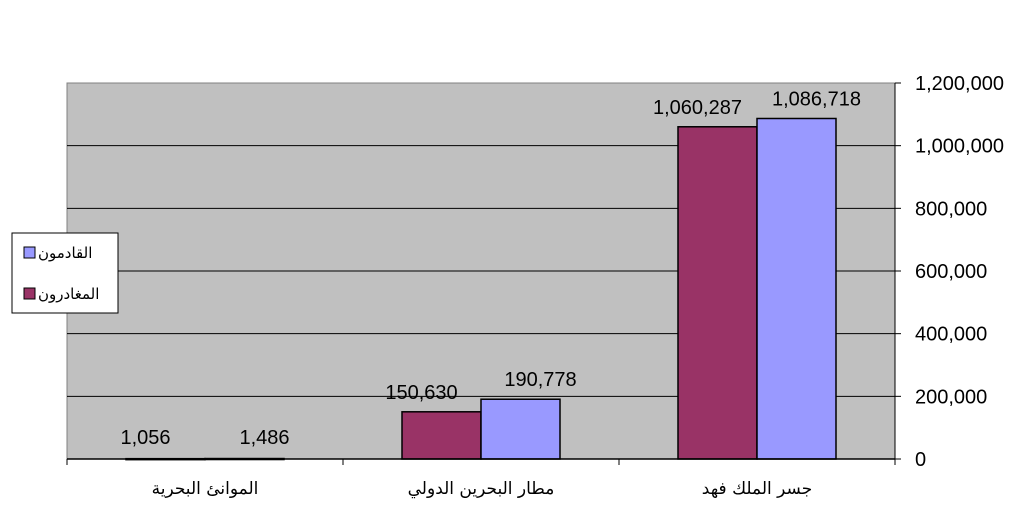 The width and height of the screenshot is (1025, 510). What do you see at coordinates (145, 438) in the screenshot?
I see `data-label-departures: 1,056` at bounding box center [145, 438].